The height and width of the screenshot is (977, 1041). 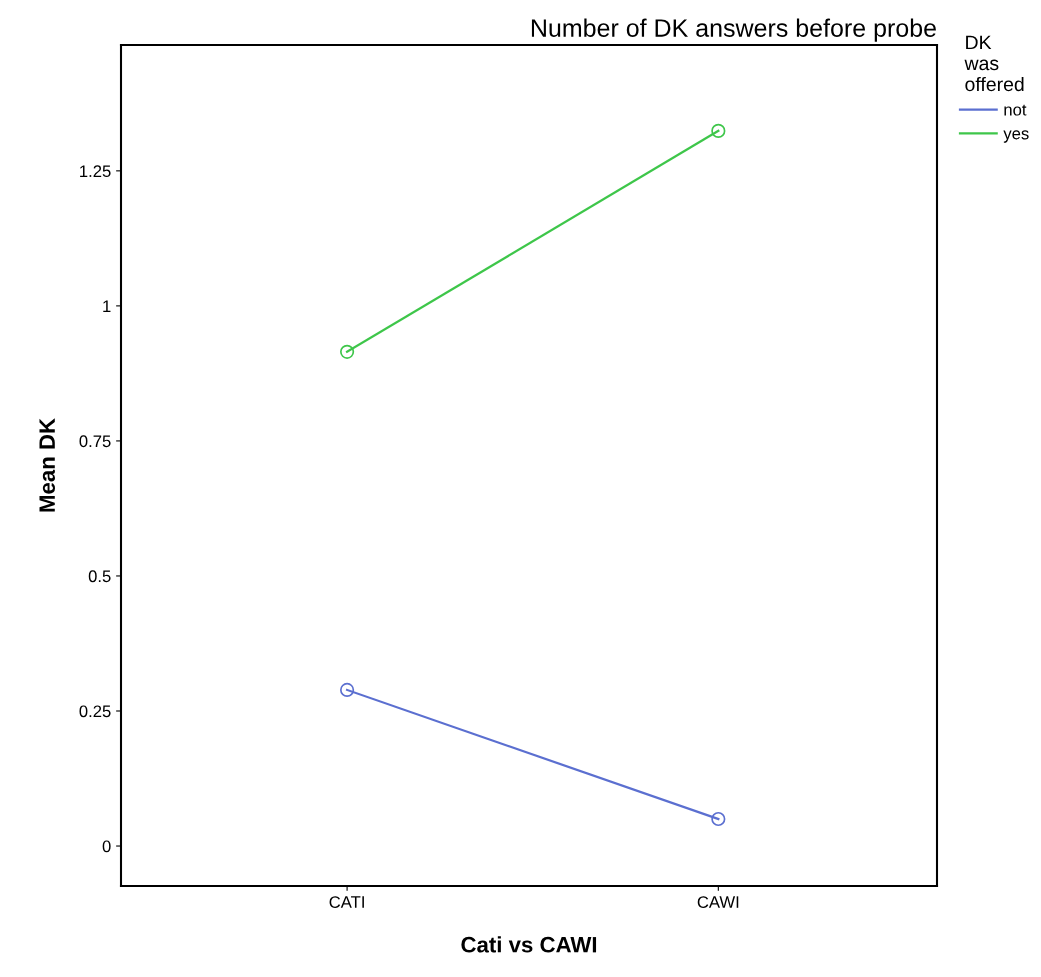 I want to click on x-tick-label: CATI, so click(x=346, y=902).